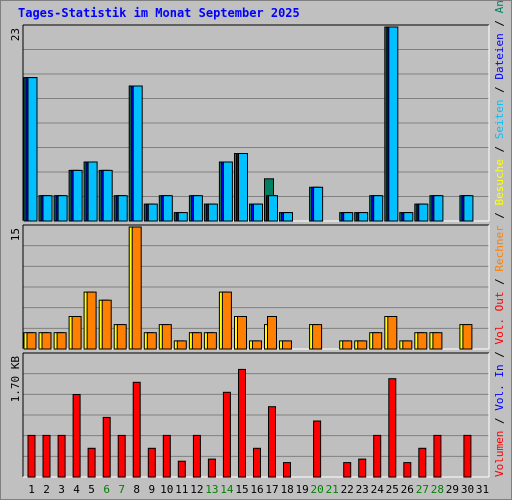 This screenshot has width=512, height=500. I want to click on x-tick-label-day-7: 7, so click(121, 489).